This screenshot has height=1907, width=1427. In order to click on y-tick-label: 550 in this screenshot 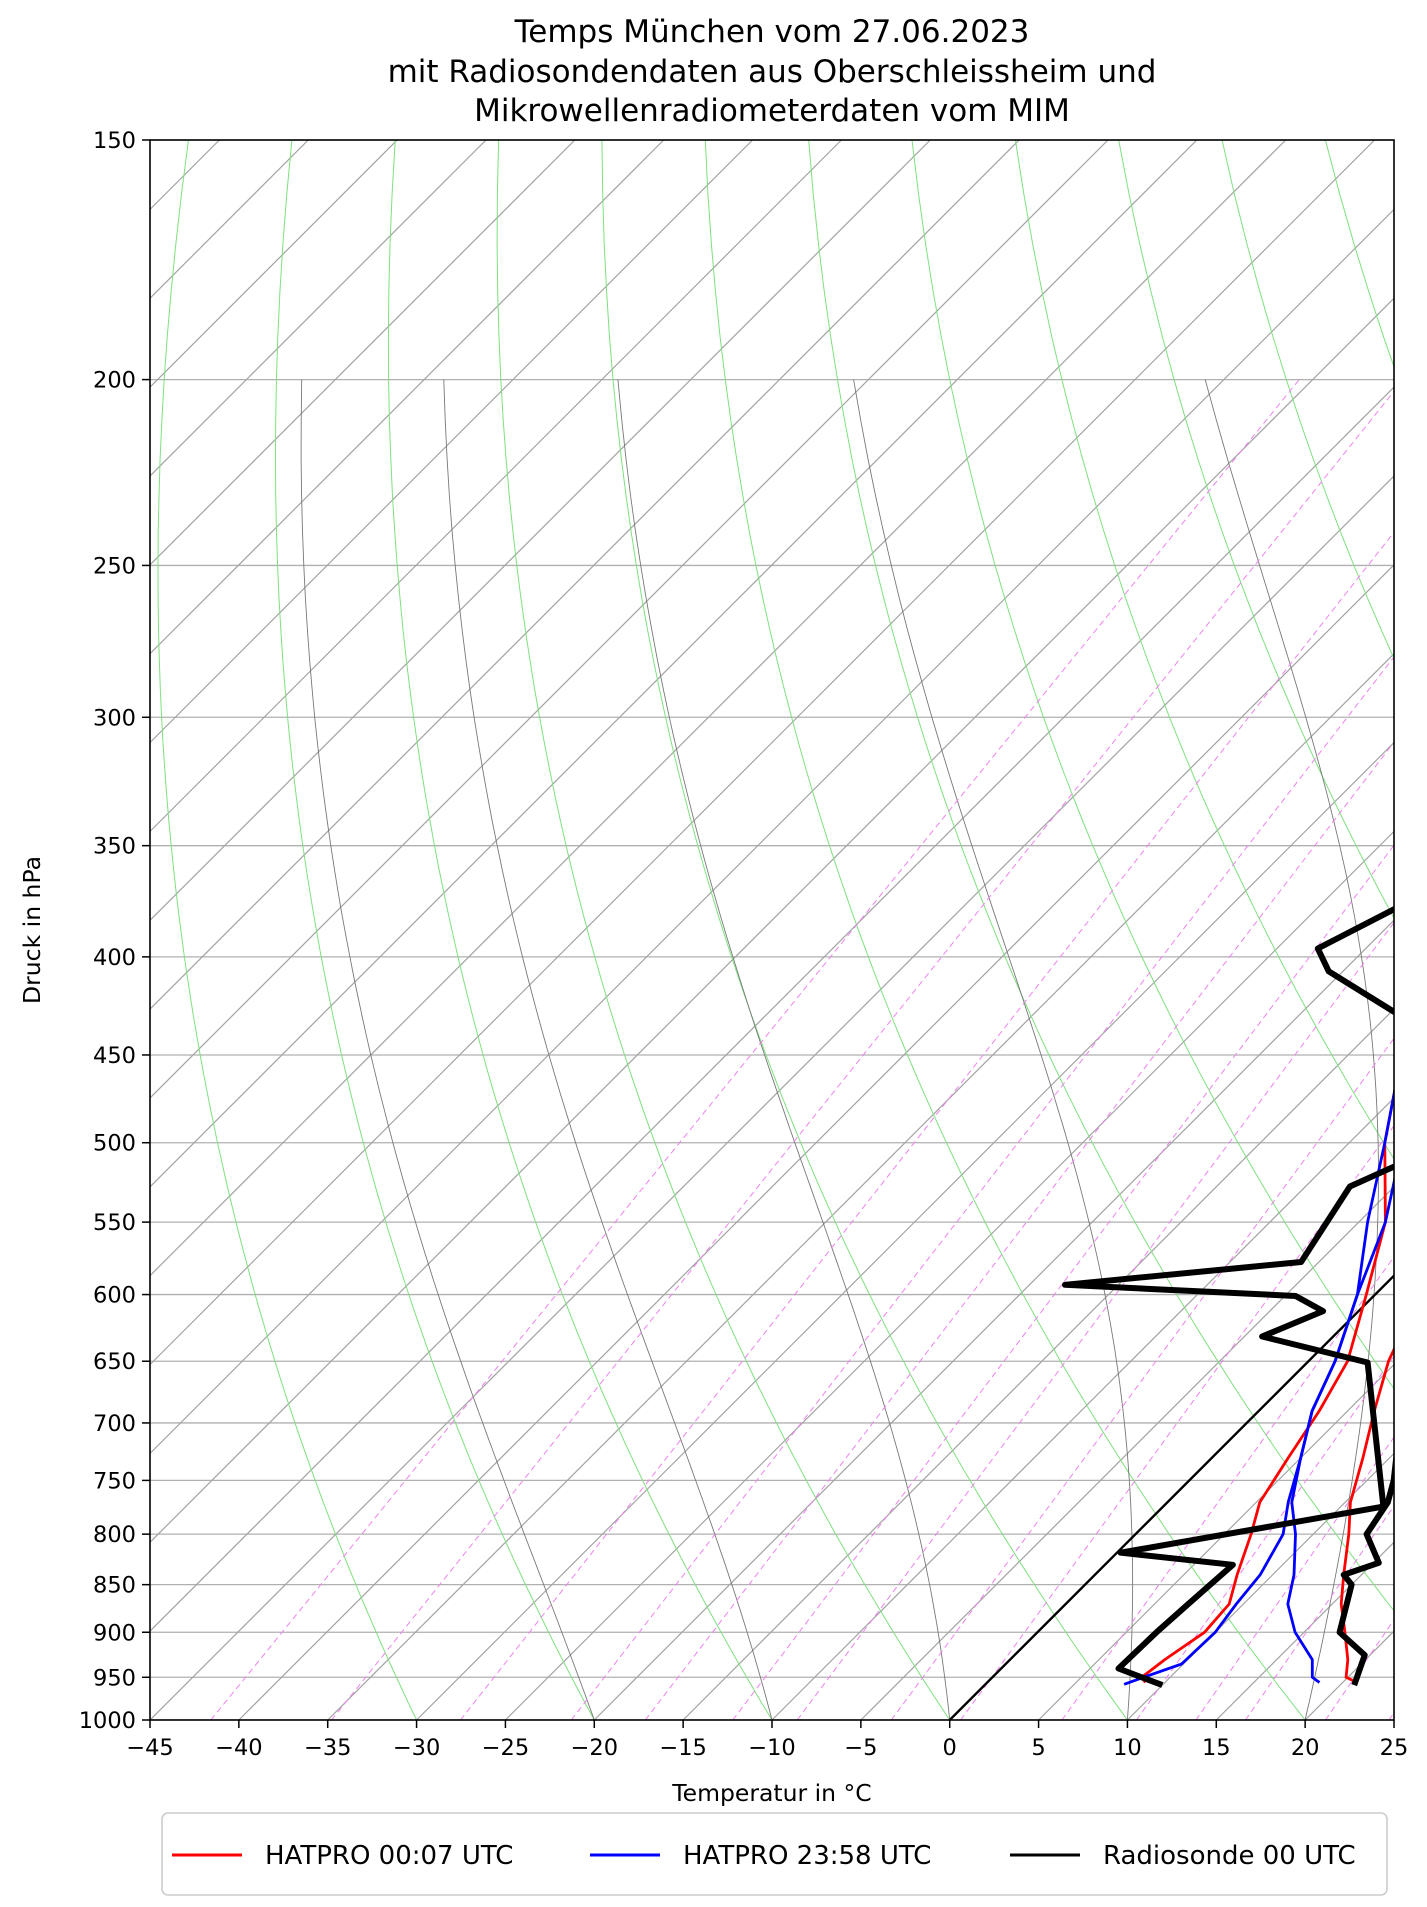, I will do `click(114, 1223)`.